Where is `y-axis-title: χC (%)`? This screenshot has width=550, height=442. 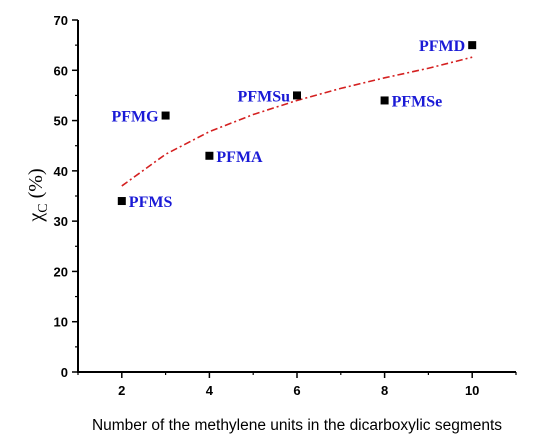 y-axis-title: χC (%) is located at coordinates (38, 195).